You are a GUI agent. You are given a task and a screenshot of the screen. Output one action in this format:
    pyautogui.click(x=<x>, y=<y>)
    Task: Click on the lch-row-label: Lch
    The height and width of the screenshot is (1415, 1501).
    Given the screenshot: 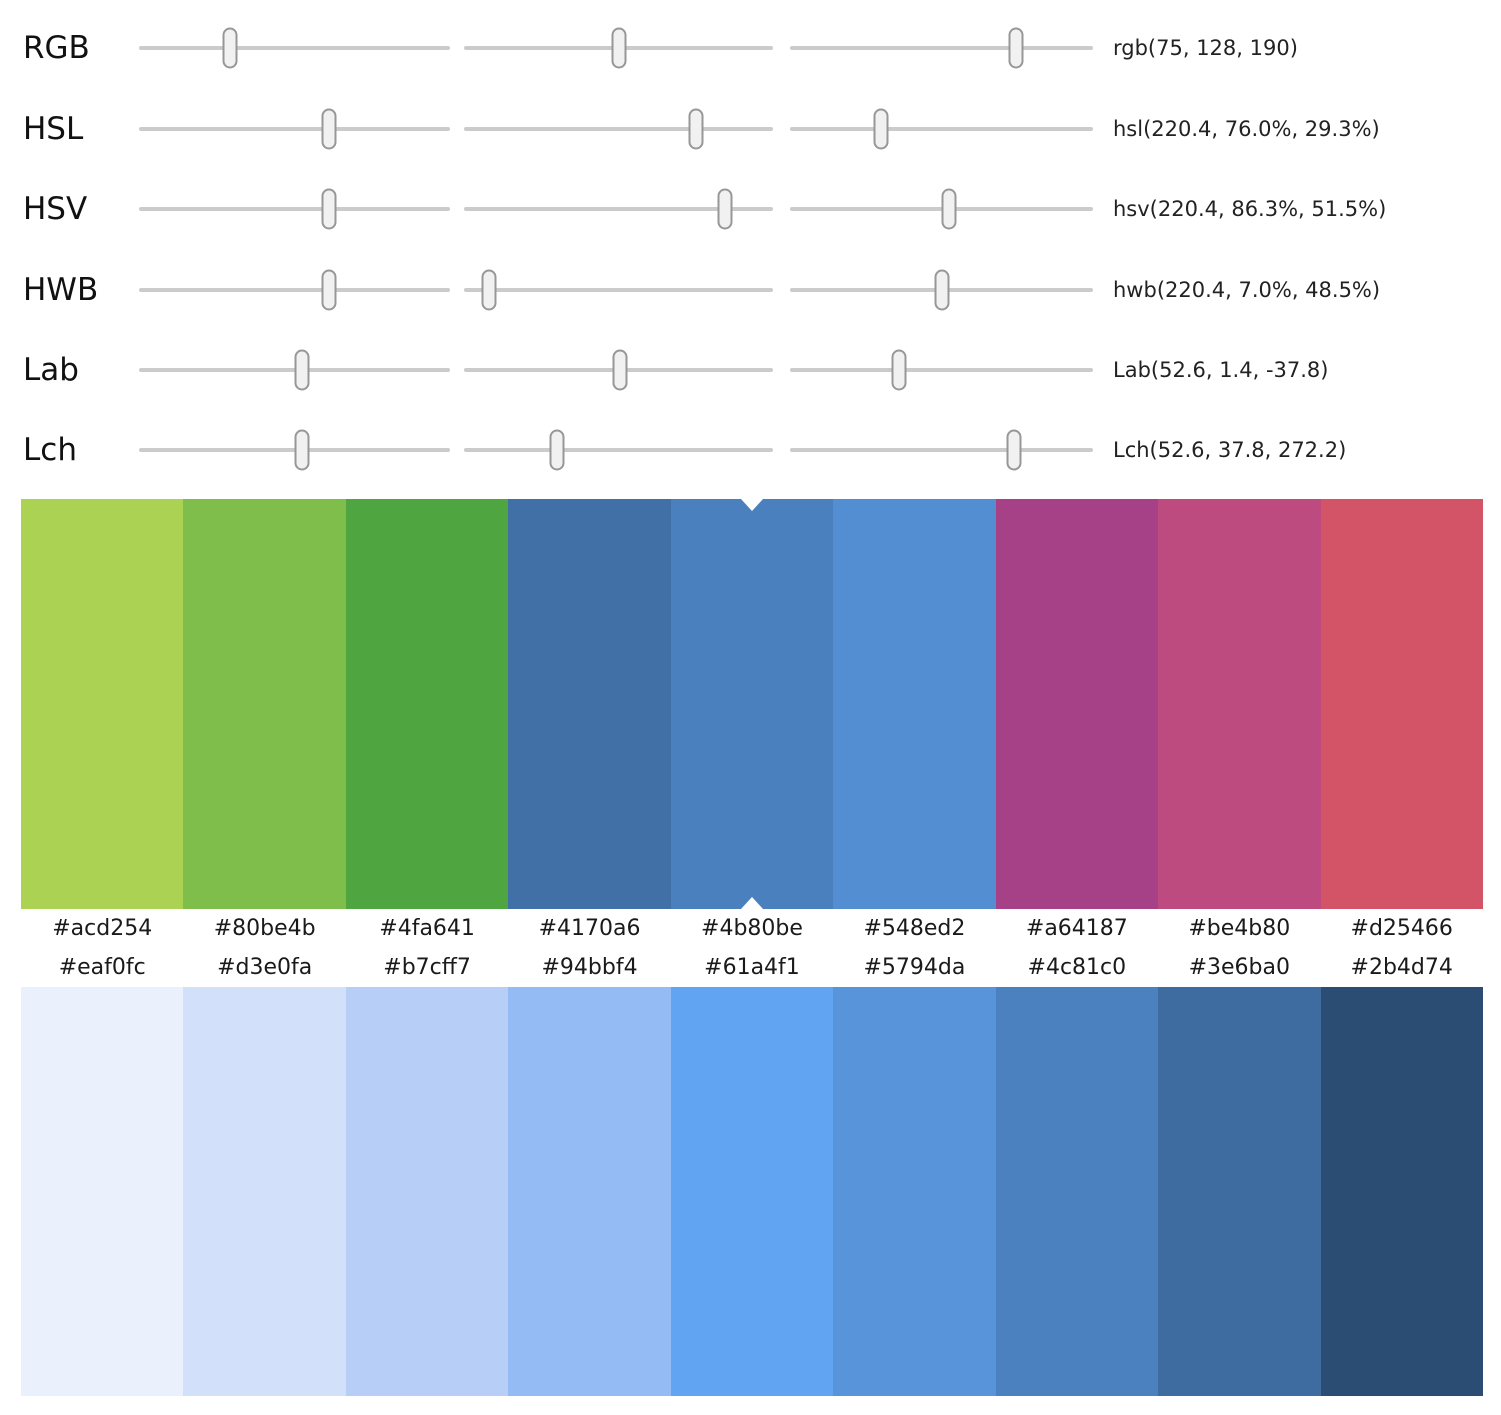 What is the action you would take?
    pyautogui.click(x=50, y=450)
    